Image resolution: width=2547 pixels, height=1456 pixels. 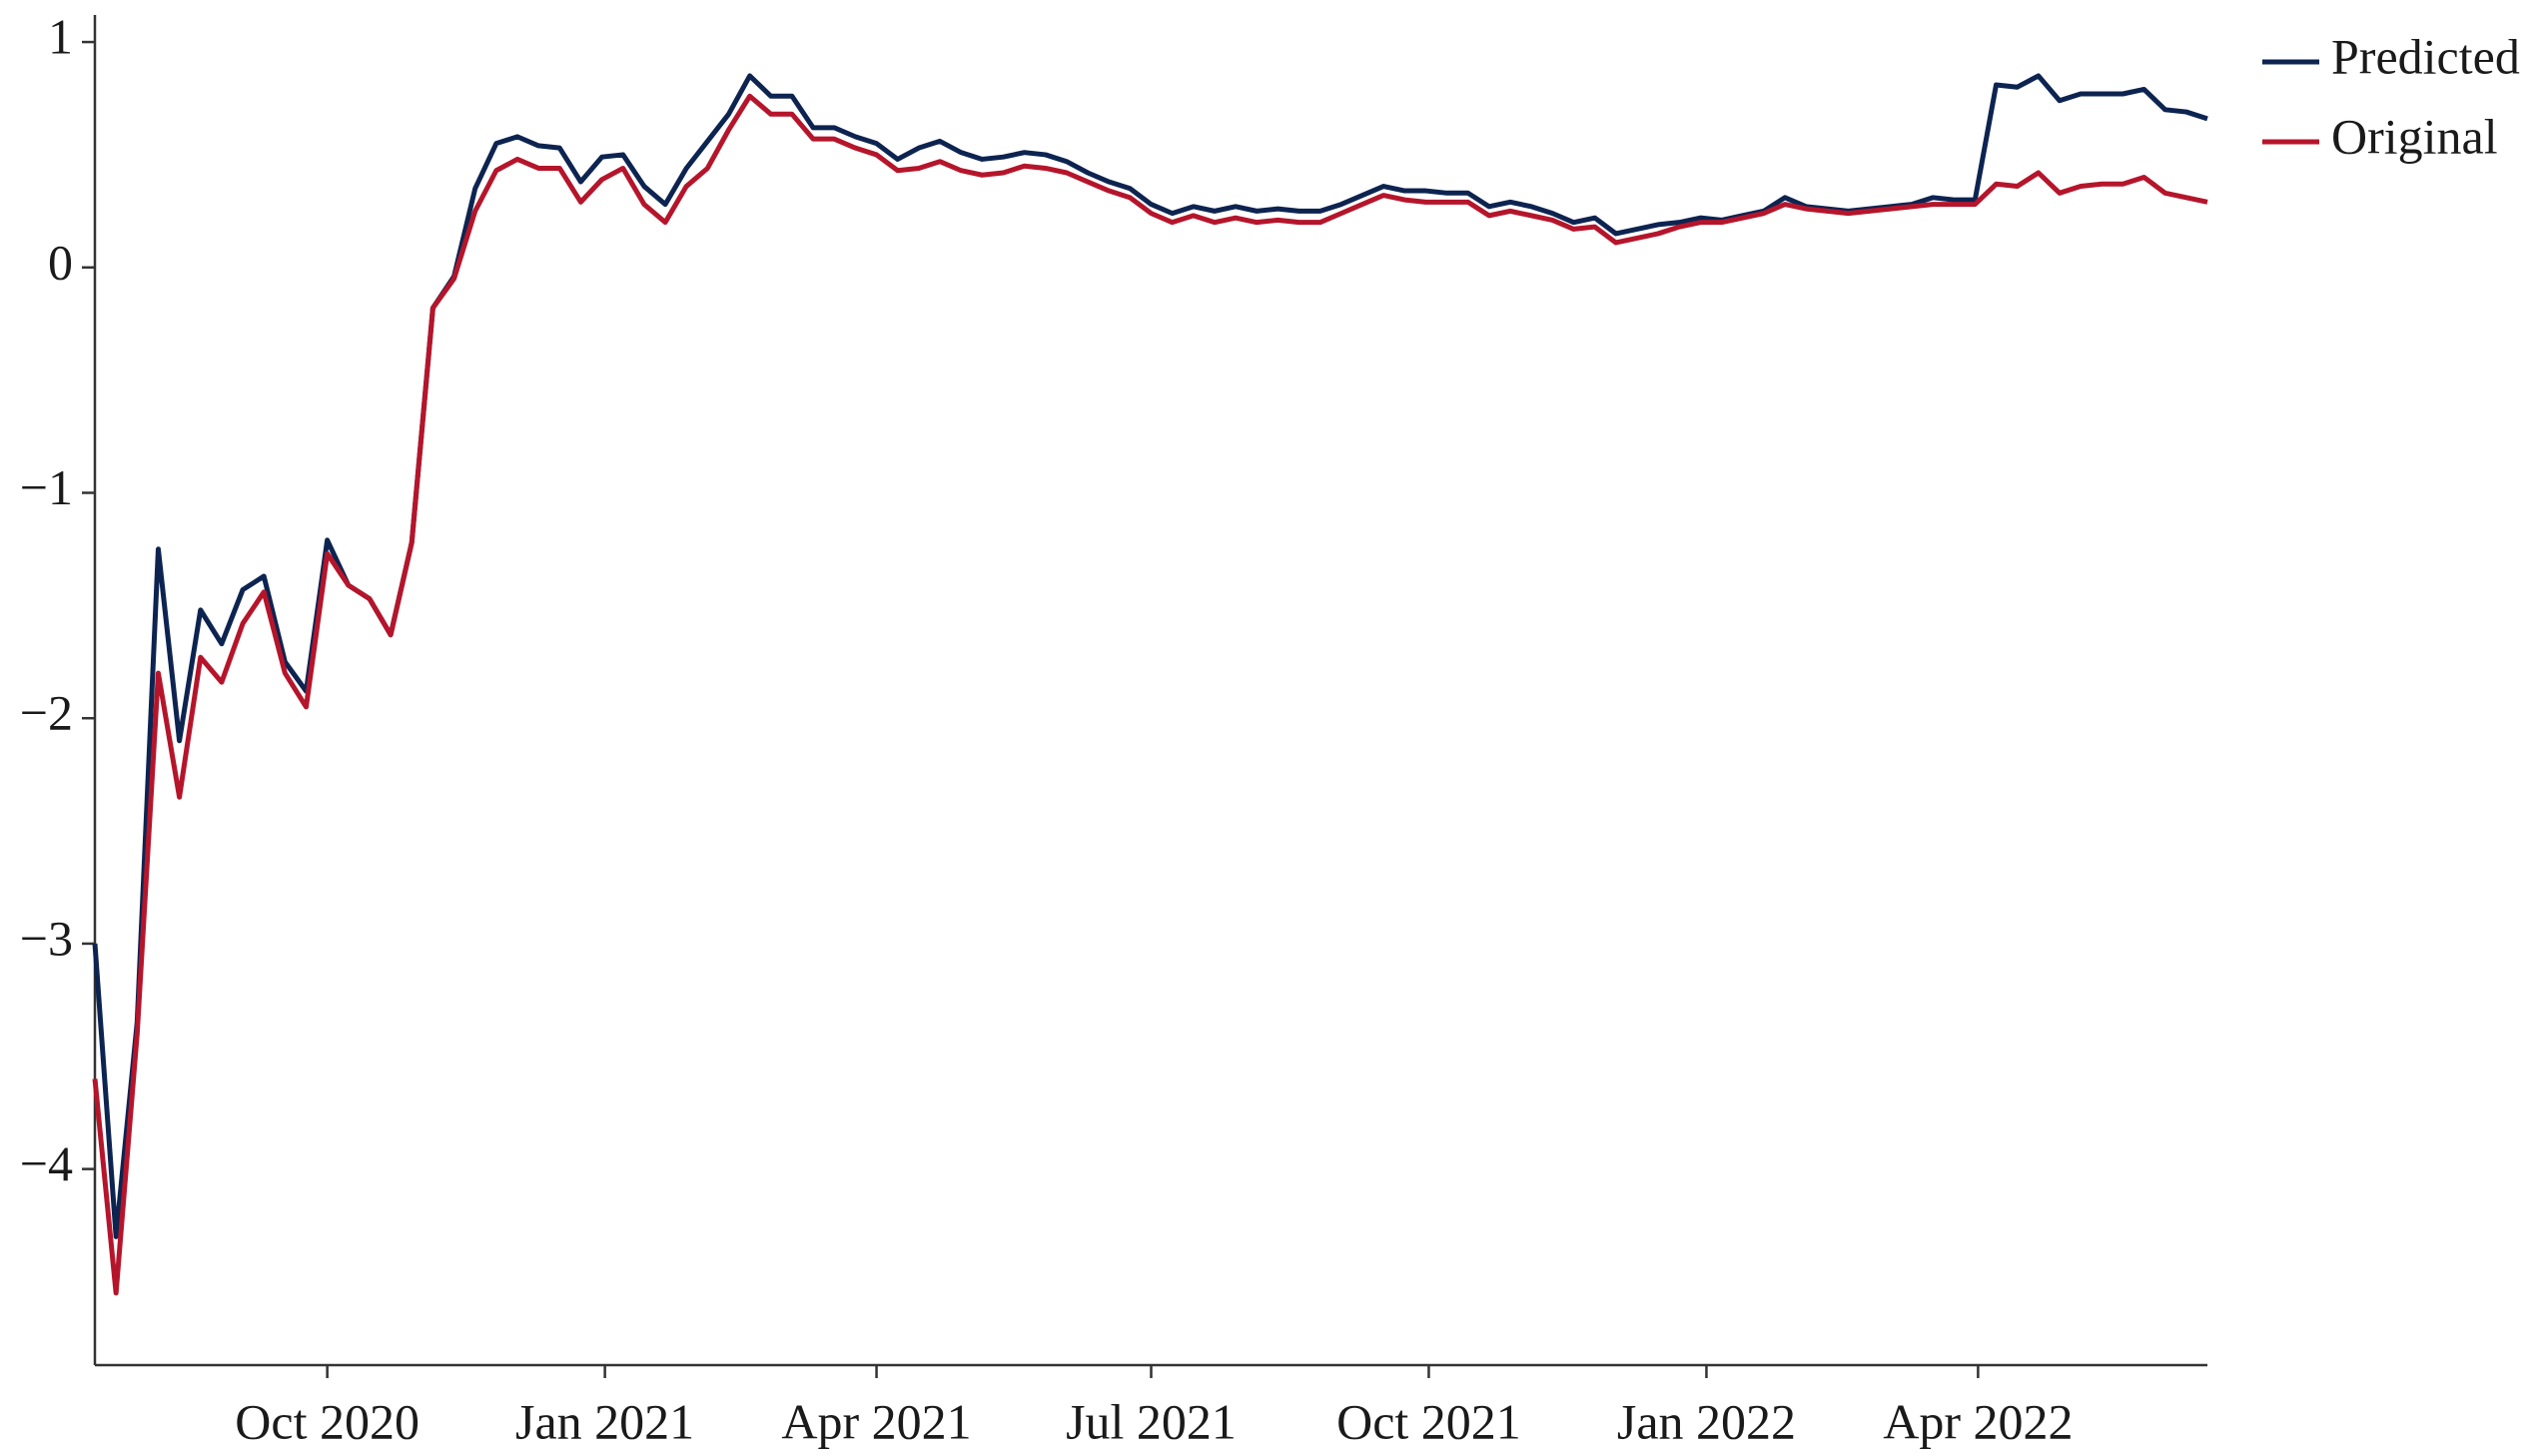 What do you see at coordinates (327, 1421) in the screenshot?
I see `x-tick-label: Oct 2020` at bounding box center [327, 1421].